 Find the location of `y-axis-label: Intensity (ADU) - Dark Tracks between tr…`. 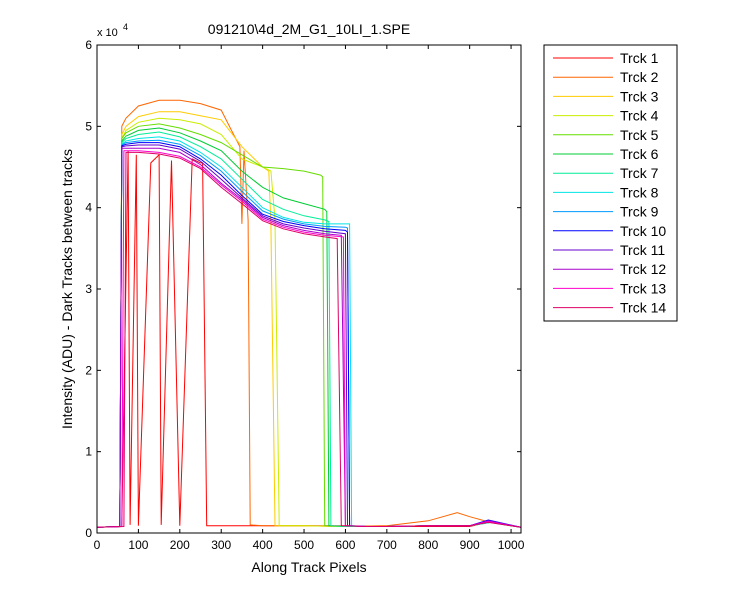

y-axis-label: Intensity (ADU) - Dark Tracks between tr… is located at coordinates (67, 289).